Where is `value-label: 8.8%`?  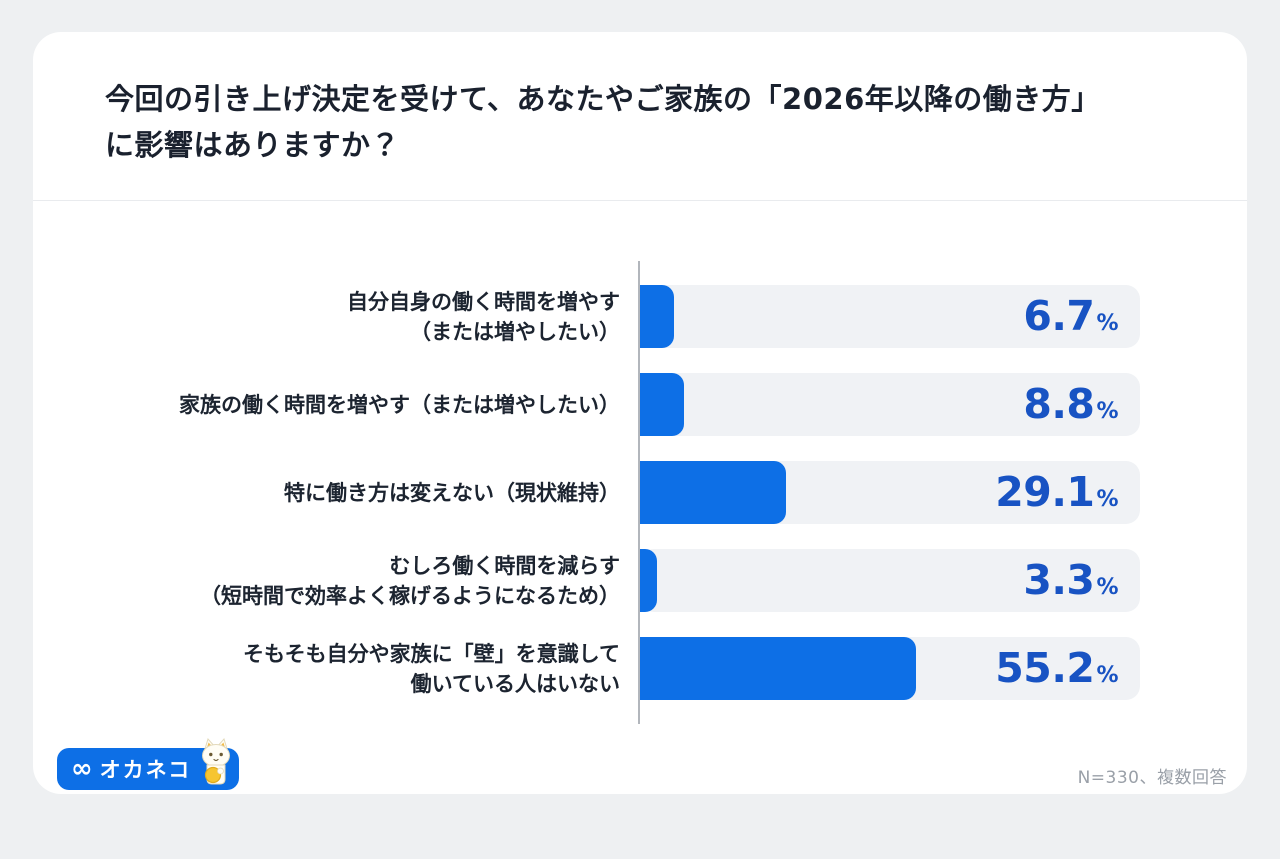
value-label: 8.8% is located at coordinates (1081, 404).